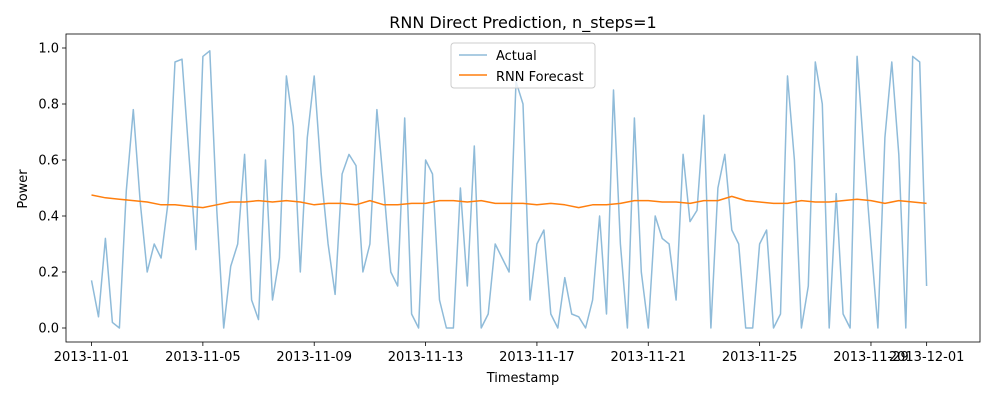  What do you see at coordinates (760, 357) in the screenshot?
I see `x-tick-label: 2013-11-25` at bounding box center [760, 357].